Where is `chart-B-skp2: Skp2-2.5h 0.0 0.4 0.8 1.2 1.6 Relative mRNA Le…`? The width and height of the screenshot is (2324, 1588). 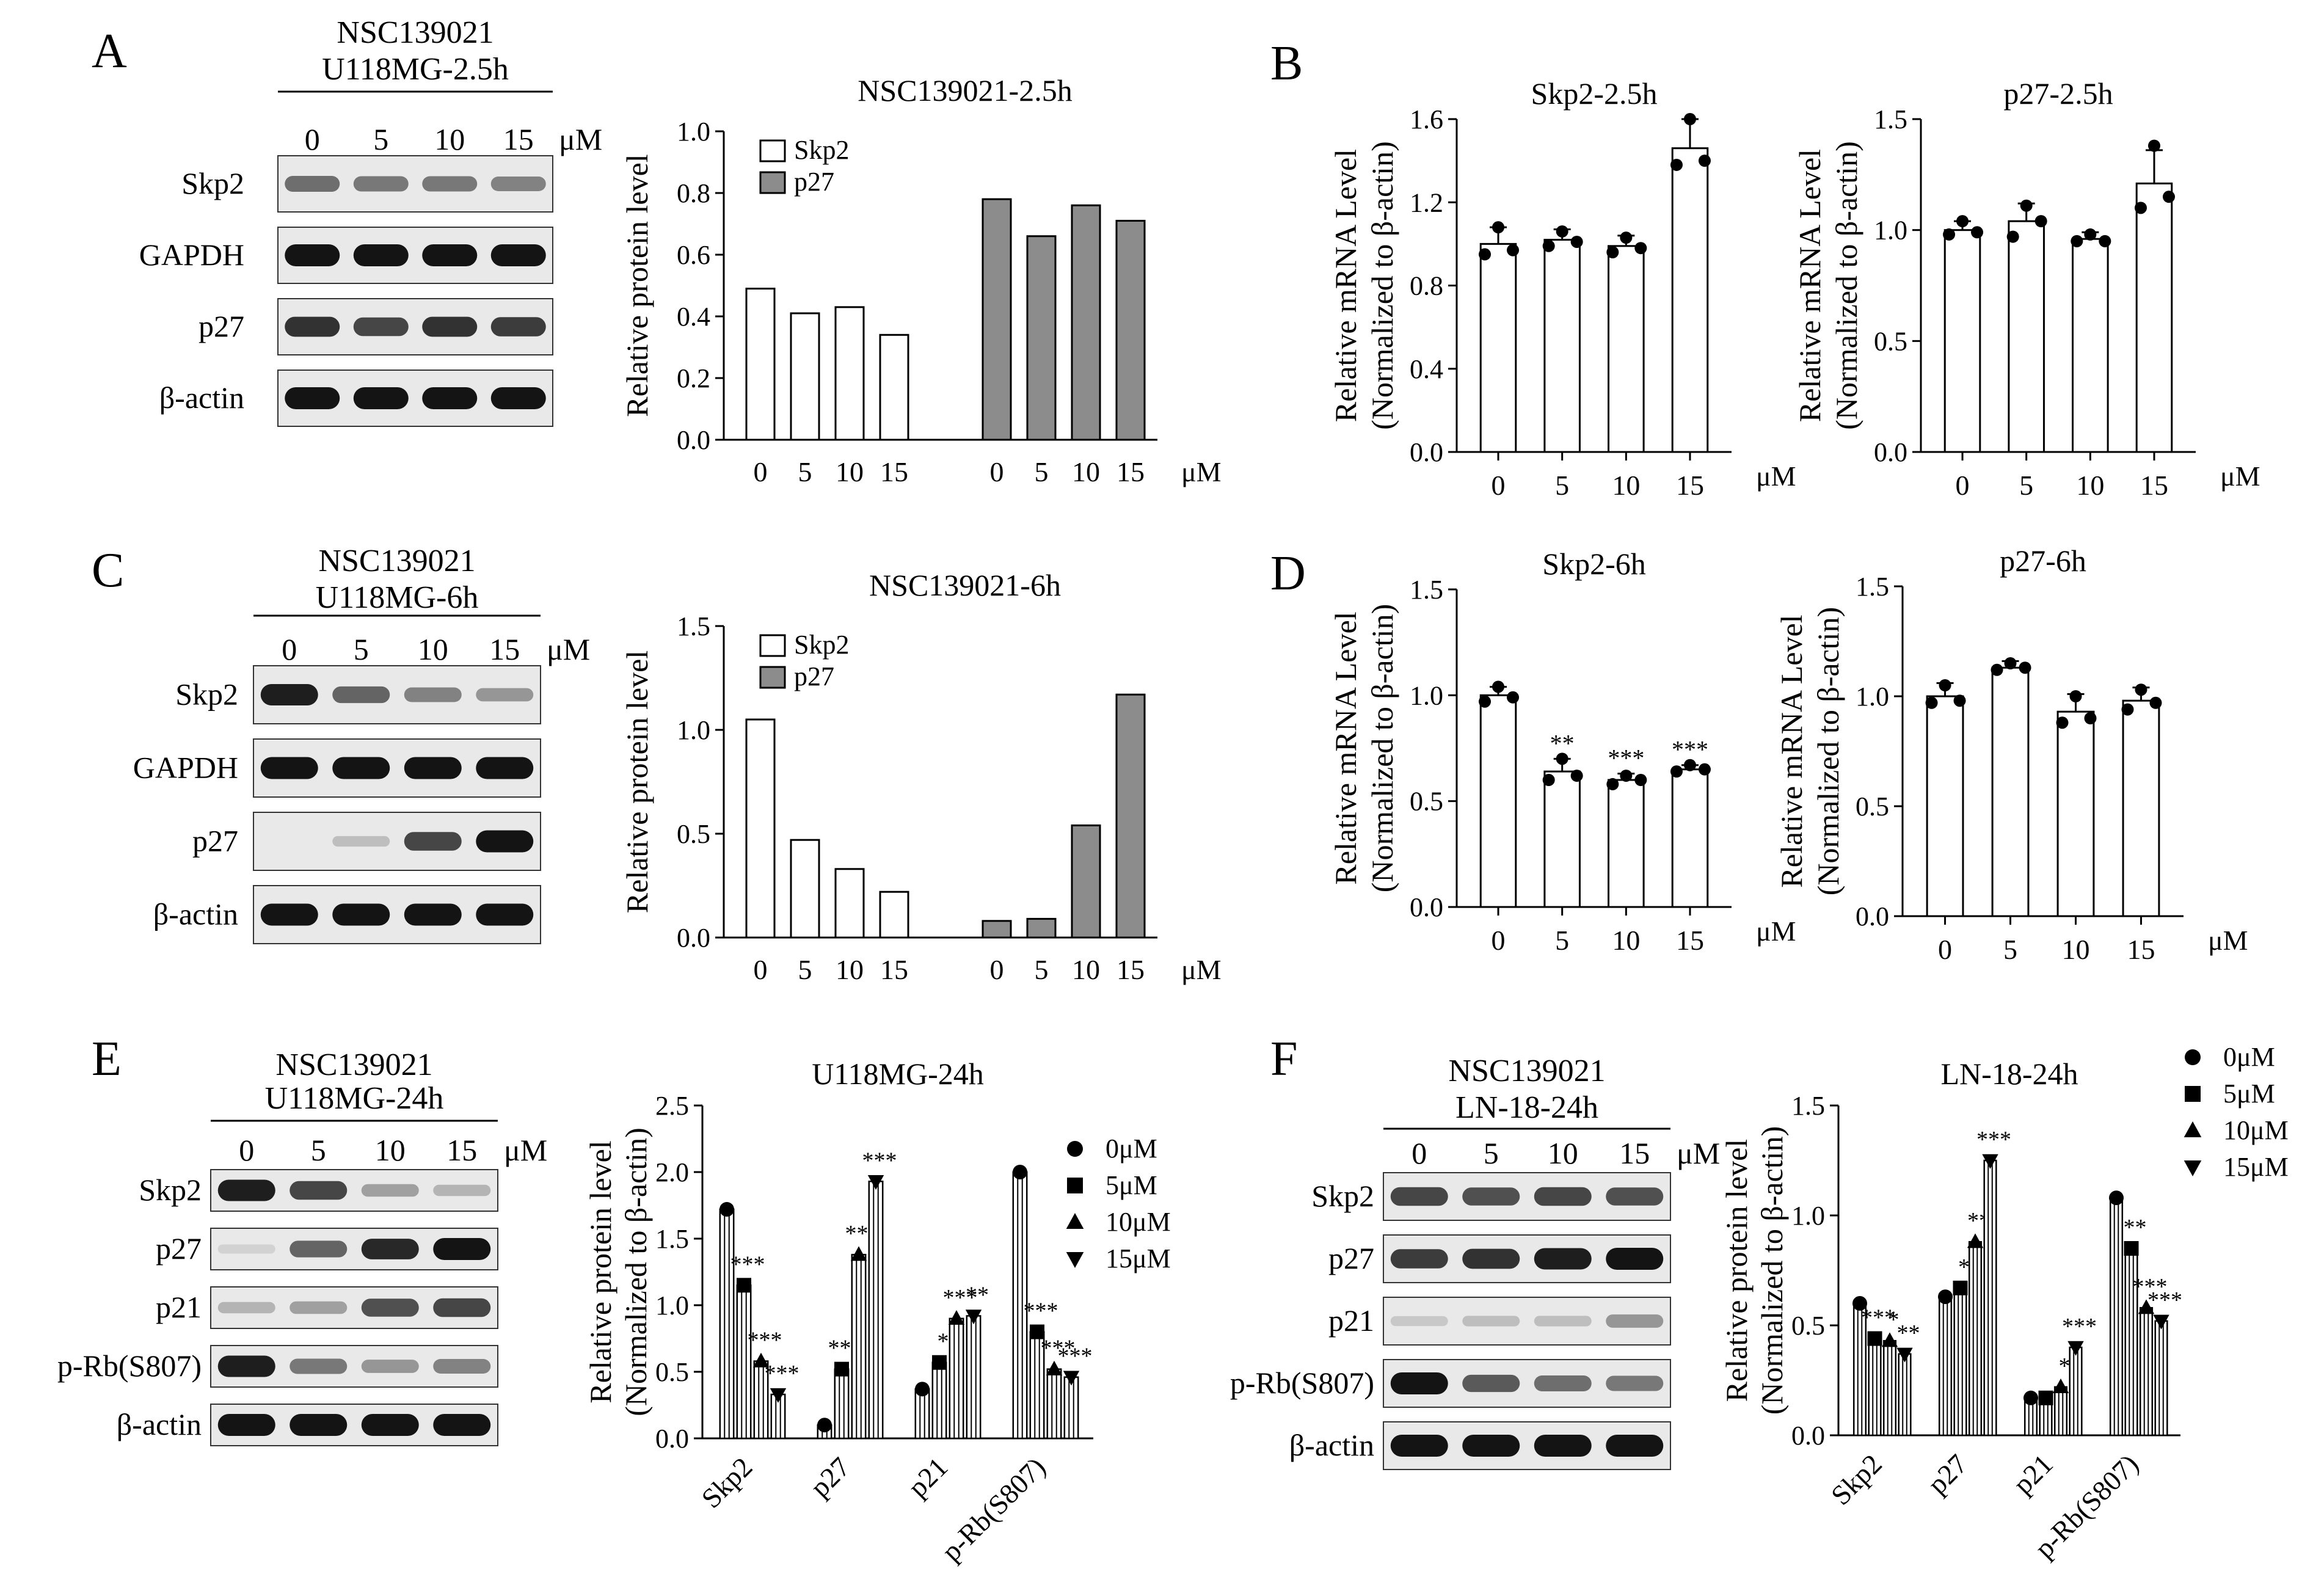
chart-B-skp2: Skp2-2.5h 0.0 0.4 0.8 1.2 1.6 Relative mRNA Le… is located at coordinates (1562, 288).